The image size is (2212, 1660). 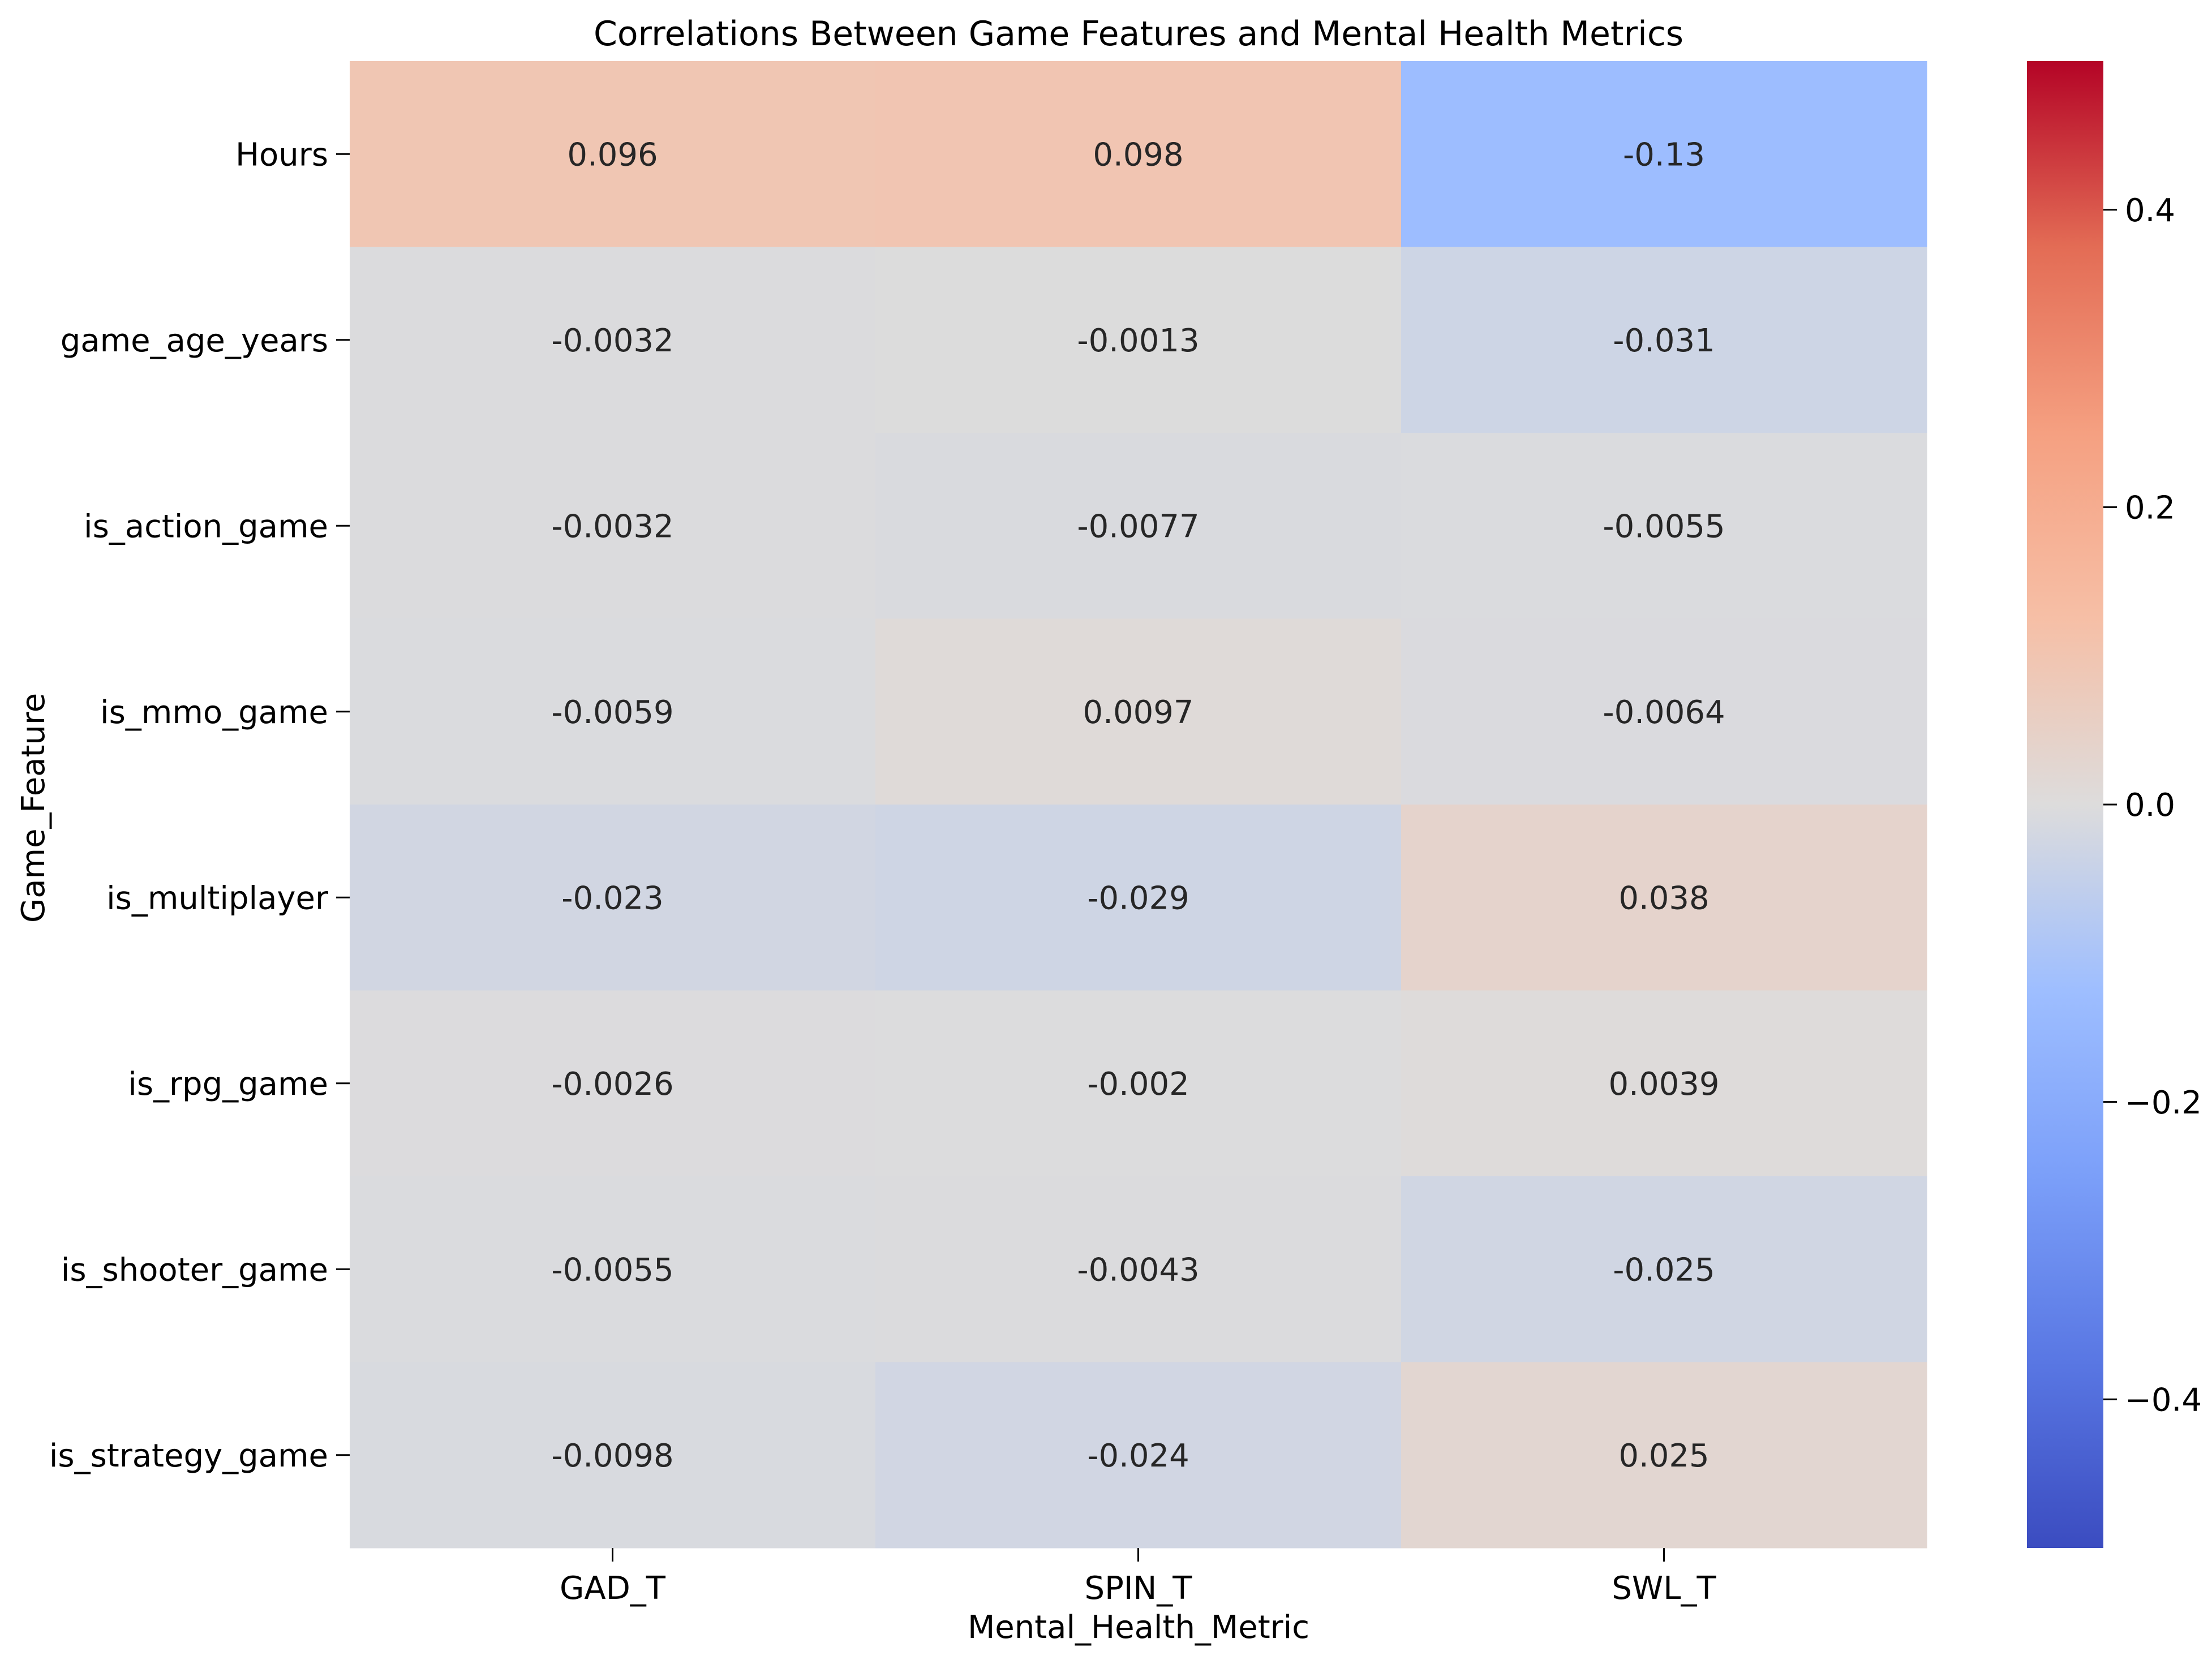 I want to click on y-axis-label: Game_Feature, so click(x=33, y=808).